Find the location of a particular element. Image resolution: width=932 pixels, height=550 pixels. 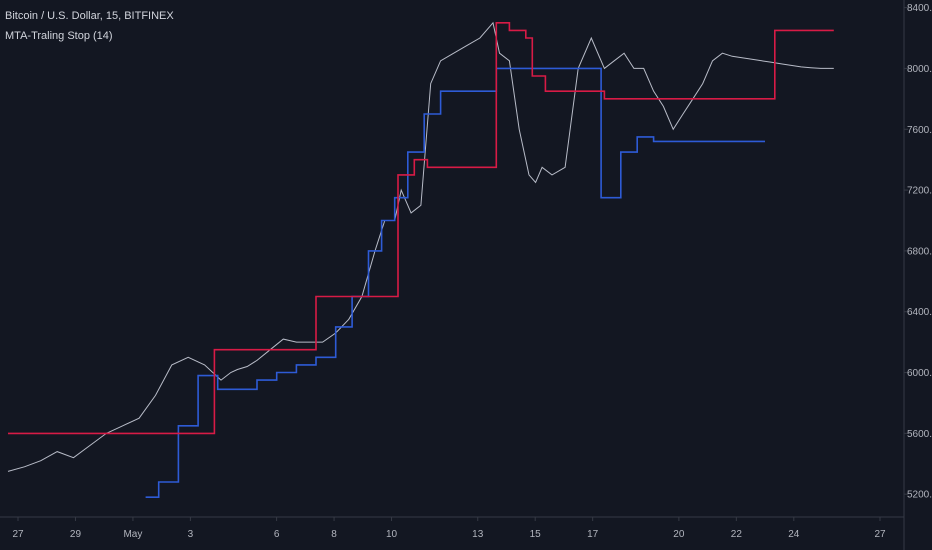

y-tick-label: 8400.0 is located at coordinates (919, 8).